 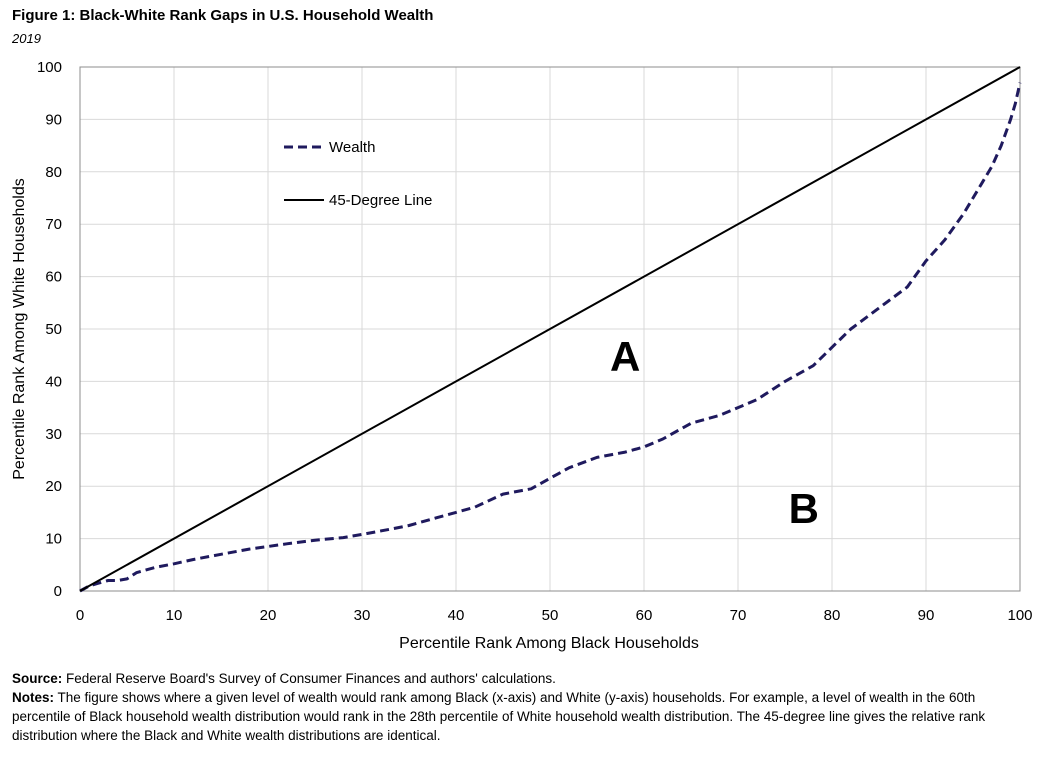 I want to click on source-label: Source:, so click(x=37, y=678).